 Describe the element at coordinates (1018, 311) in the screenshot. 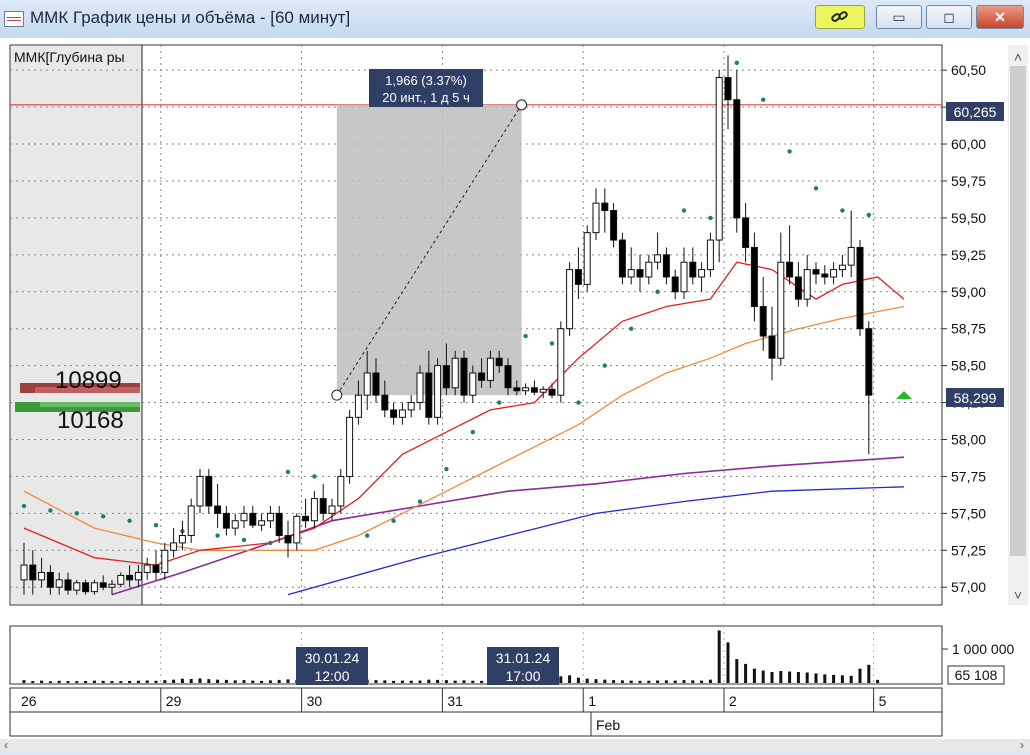

I see `vertical-scroll-thumb` at that location.